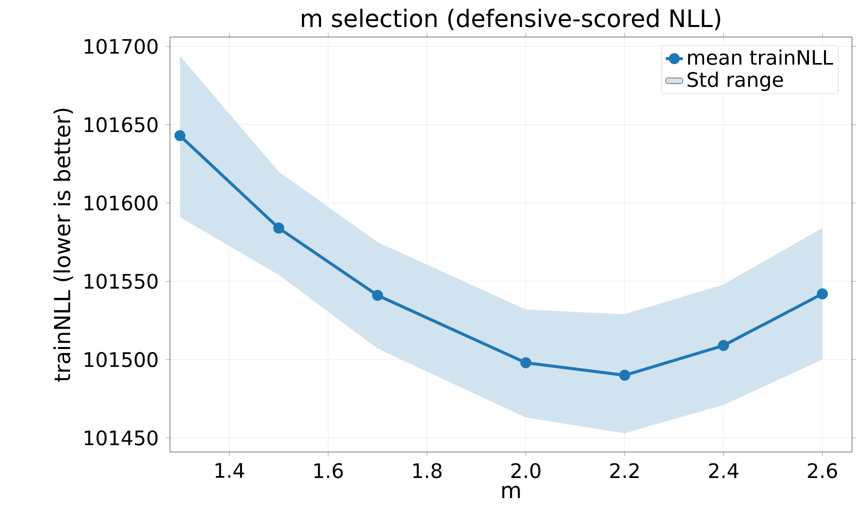 The height and width of the screenshot is (531, 862). Describe the element at coordinates (121, 360) in the screenshot. I see `y-tick-label: 101500` at that location.